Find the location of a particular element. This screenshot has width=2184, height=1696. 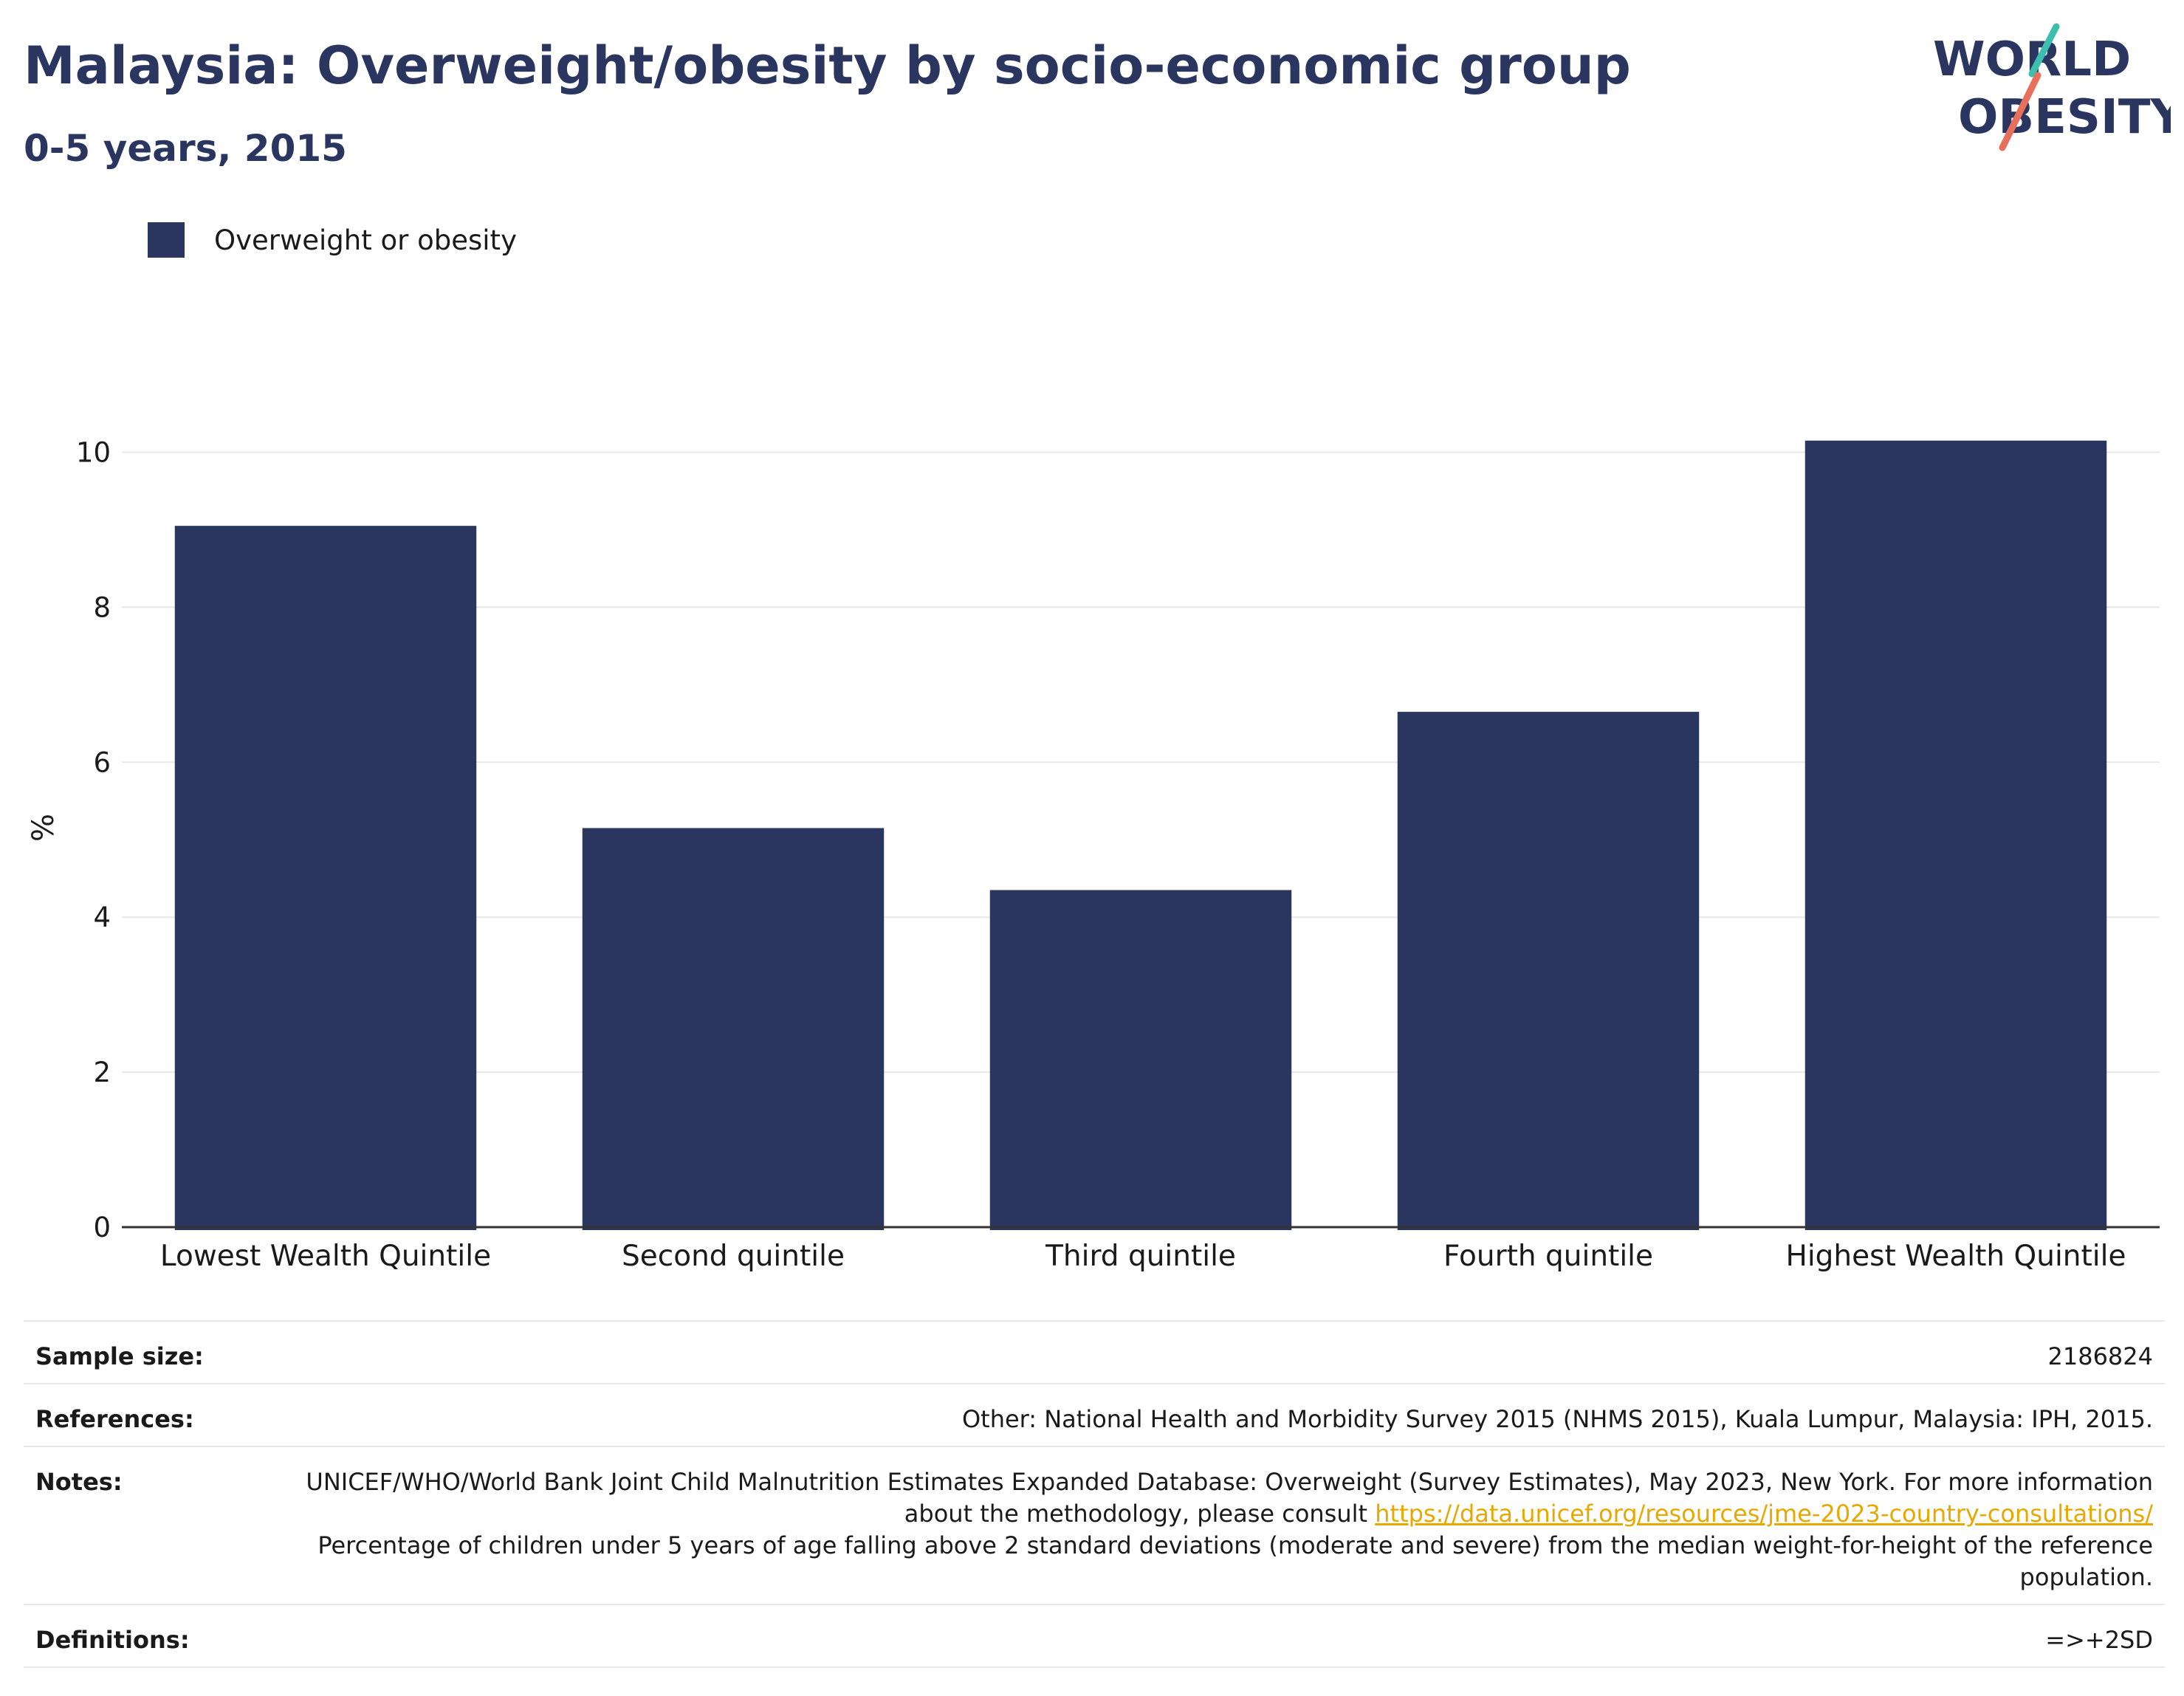

sample-size-row: Sample size: 2186824 is located at coordinates (1095, 1352).